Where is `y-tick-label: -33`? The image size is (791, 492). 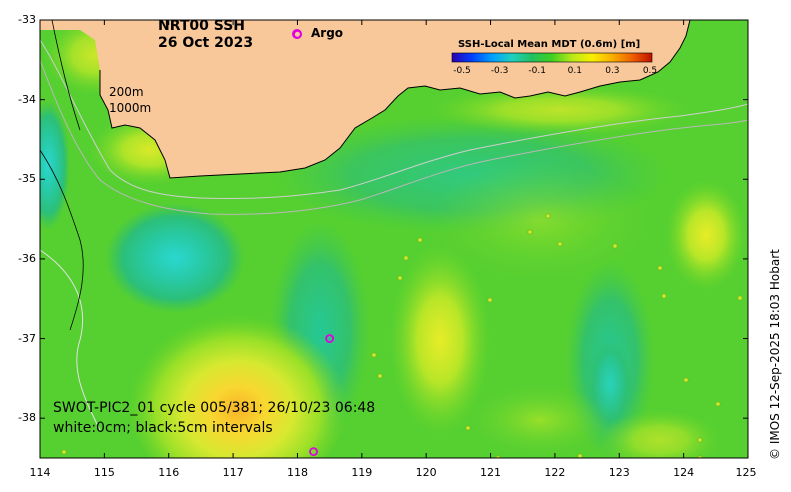 y-tick-label: -33 is located at coordinates (27, 19).